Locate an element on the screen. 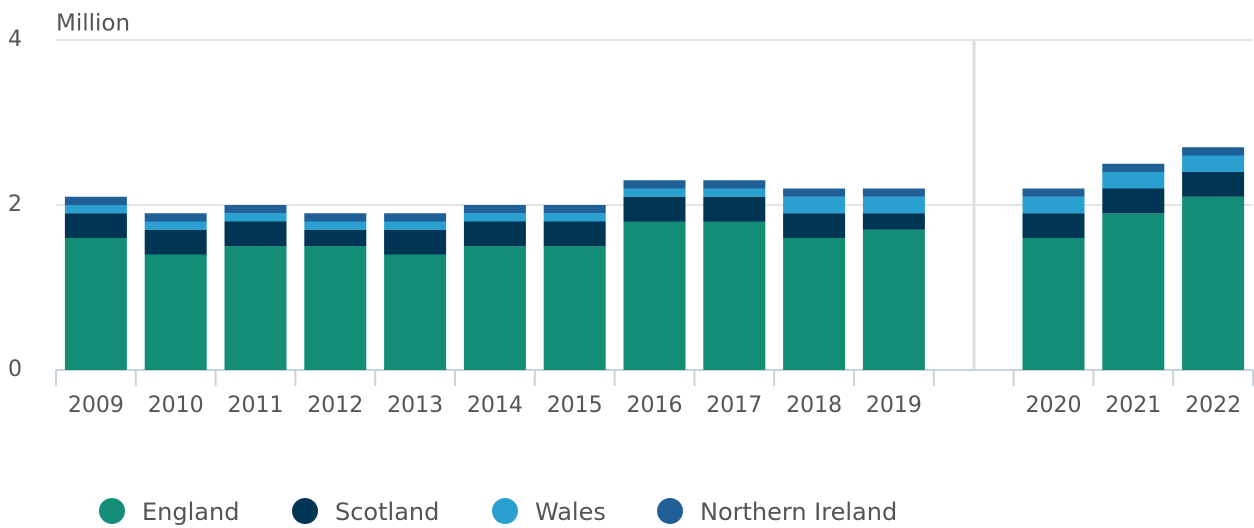 Image resolution: width=1254 pixels, height=528 pixels. x-tick-label: 2021 is located at coordinates (1133, 405).